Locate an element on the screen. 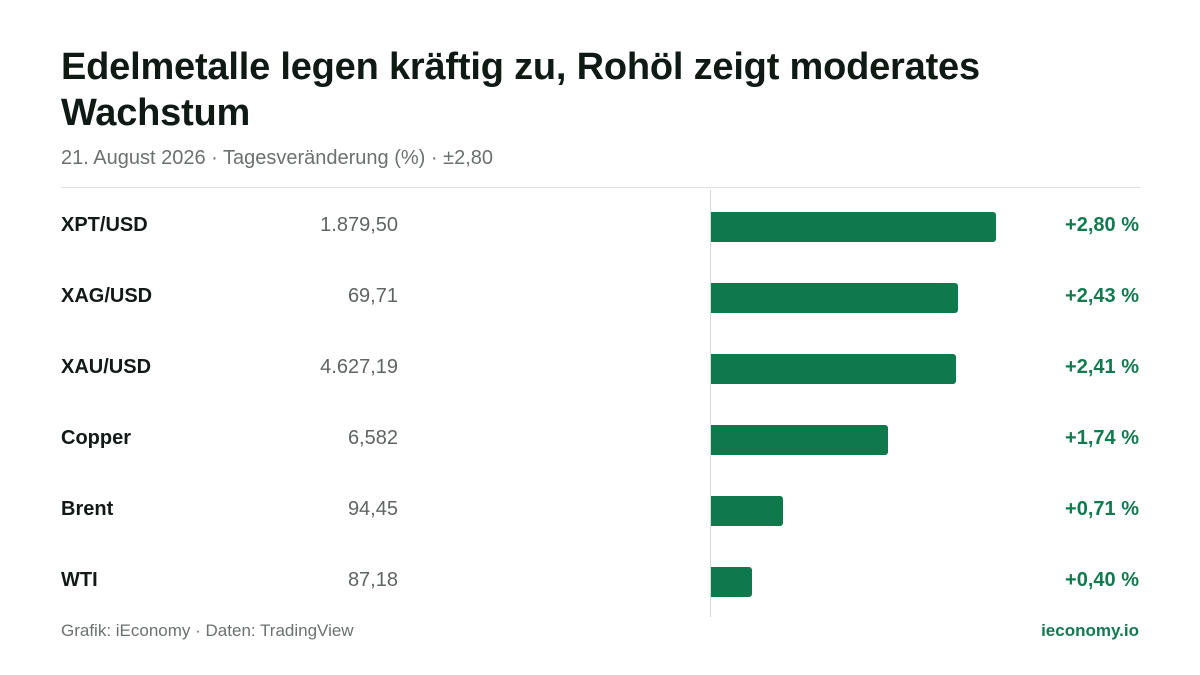 This screenshot has height=675, width=1200. row-label: XAG/USD is located at coordinates (107, 296).